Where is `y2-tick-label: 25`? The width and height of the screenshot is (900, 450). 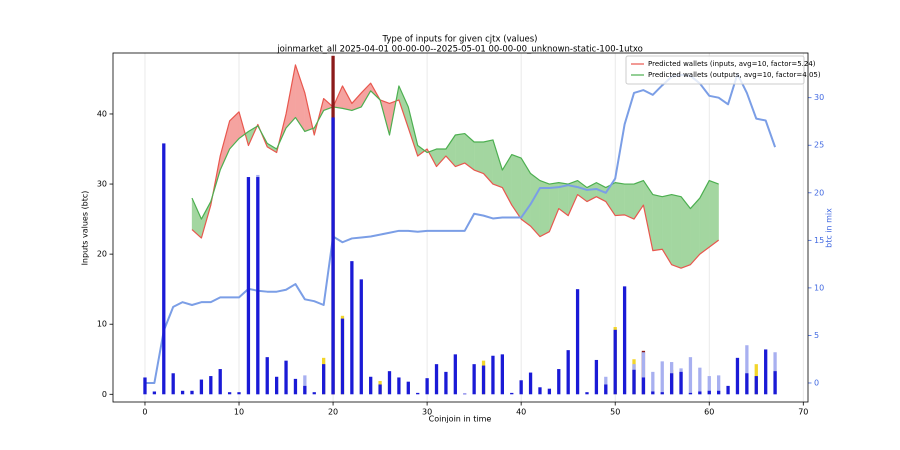
y2-tick-label: 25 is located at coordinates (819, 145).